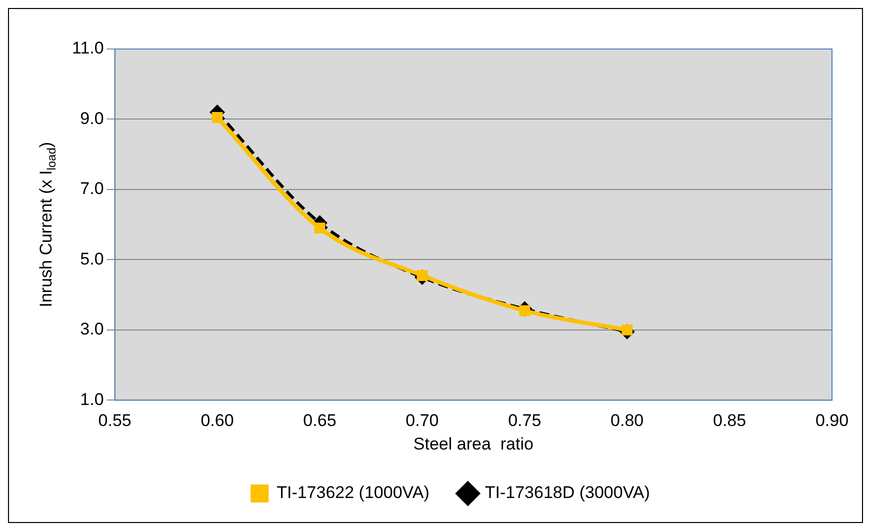 This screenshot has width=871, height=531. Describe the element at coordinates (627, 420) in the screenshot. I see `x-tick-label: 0.80` at that location.